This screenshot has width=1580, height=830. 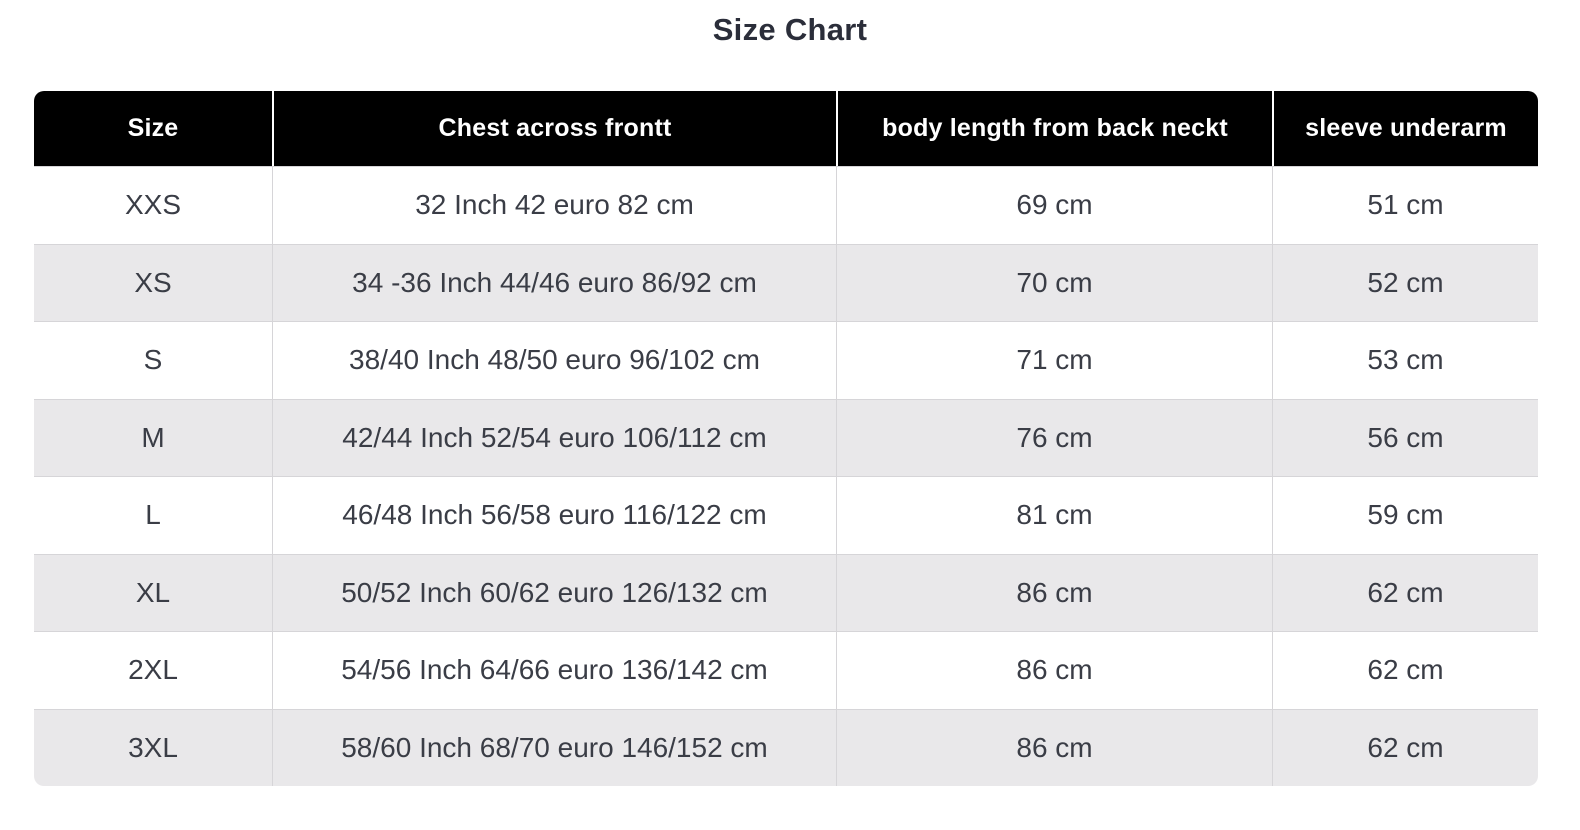 I want to click on table-cell: 53 cm, so click(x=1405, y=360).